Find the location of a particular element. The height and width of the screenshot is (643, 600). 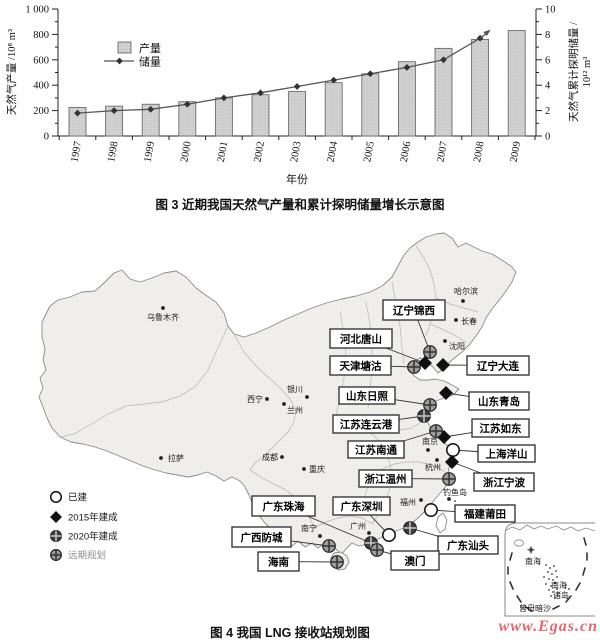

legend-bar-swatch is located at coordinates (124, 47).